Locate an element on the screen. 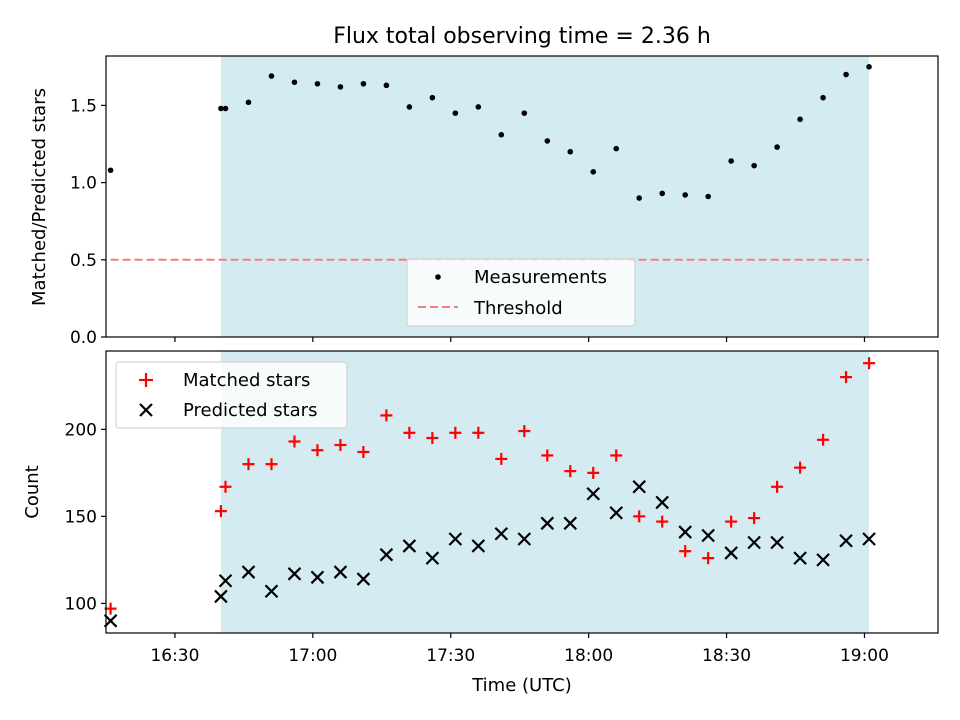 Image resolution: width=960 pixels, height=720 pixels. top-legend-box is located at coordinates (521, 292).